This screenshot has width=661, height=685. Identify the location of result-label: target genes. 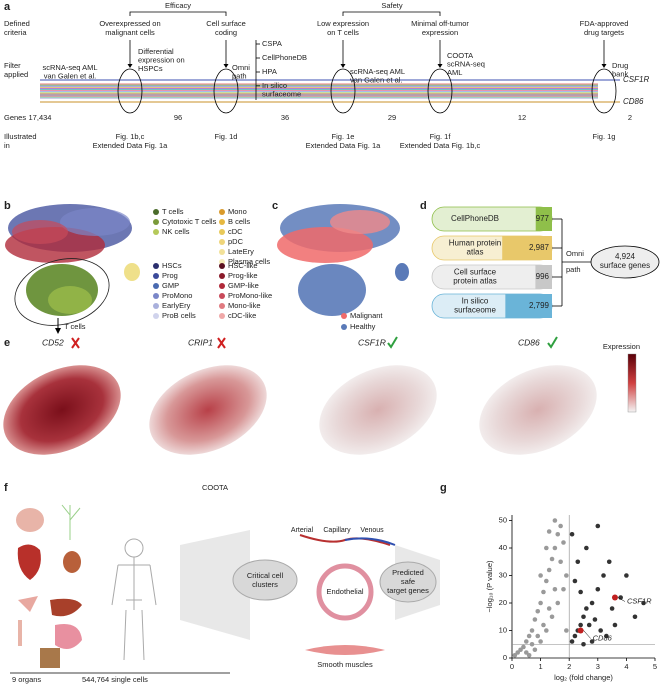
(408, 590).